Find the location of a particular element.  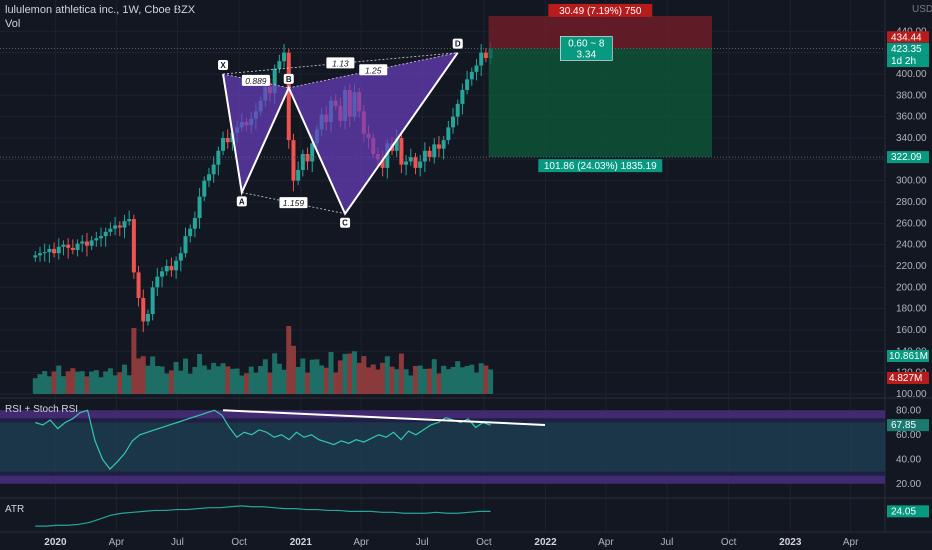

rsi-title: RSI + Stoch RSI is located at coordinates (41, 409).